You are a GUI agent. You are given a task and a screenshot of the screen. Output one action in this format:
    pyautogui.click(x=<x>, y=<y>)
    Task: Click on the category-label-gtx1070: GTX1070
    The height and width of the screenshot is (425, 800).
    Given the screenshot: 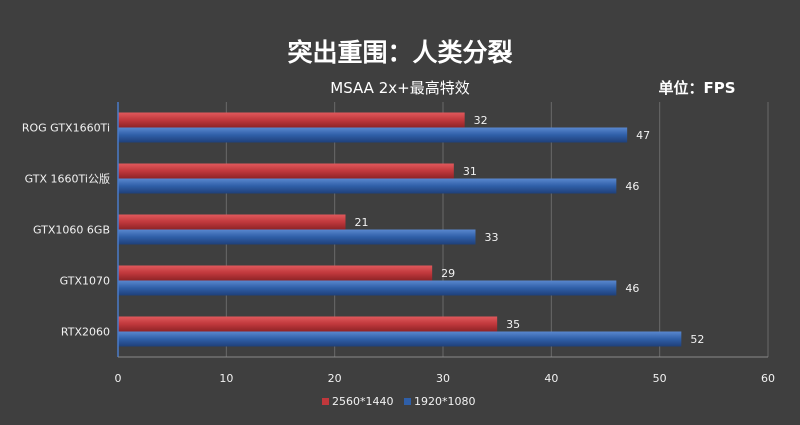 What is the action you would take?
    pyautogui.click(x=85, y=281)
    